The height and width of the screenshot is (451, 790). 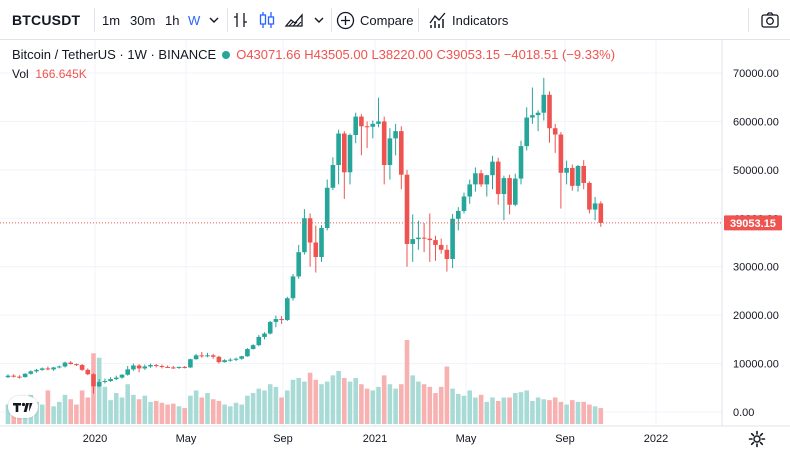 What do you see at coordinates (402, 54) in the screenshot?
I see `legend-low: L38220.00` at bounding box center [402, 54].